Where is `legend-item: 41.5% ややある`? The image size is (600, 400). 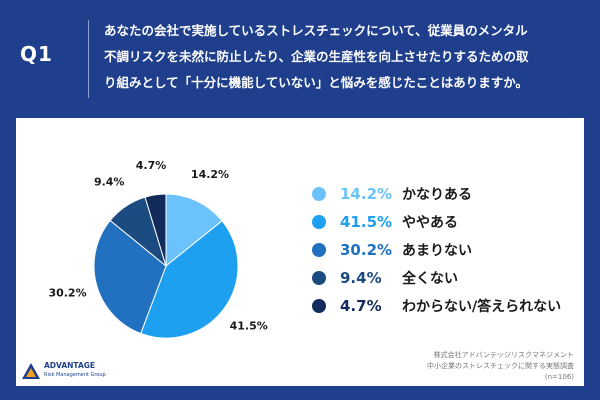
legend-item: 41.5% ややある is located at coordinates (447, 222).